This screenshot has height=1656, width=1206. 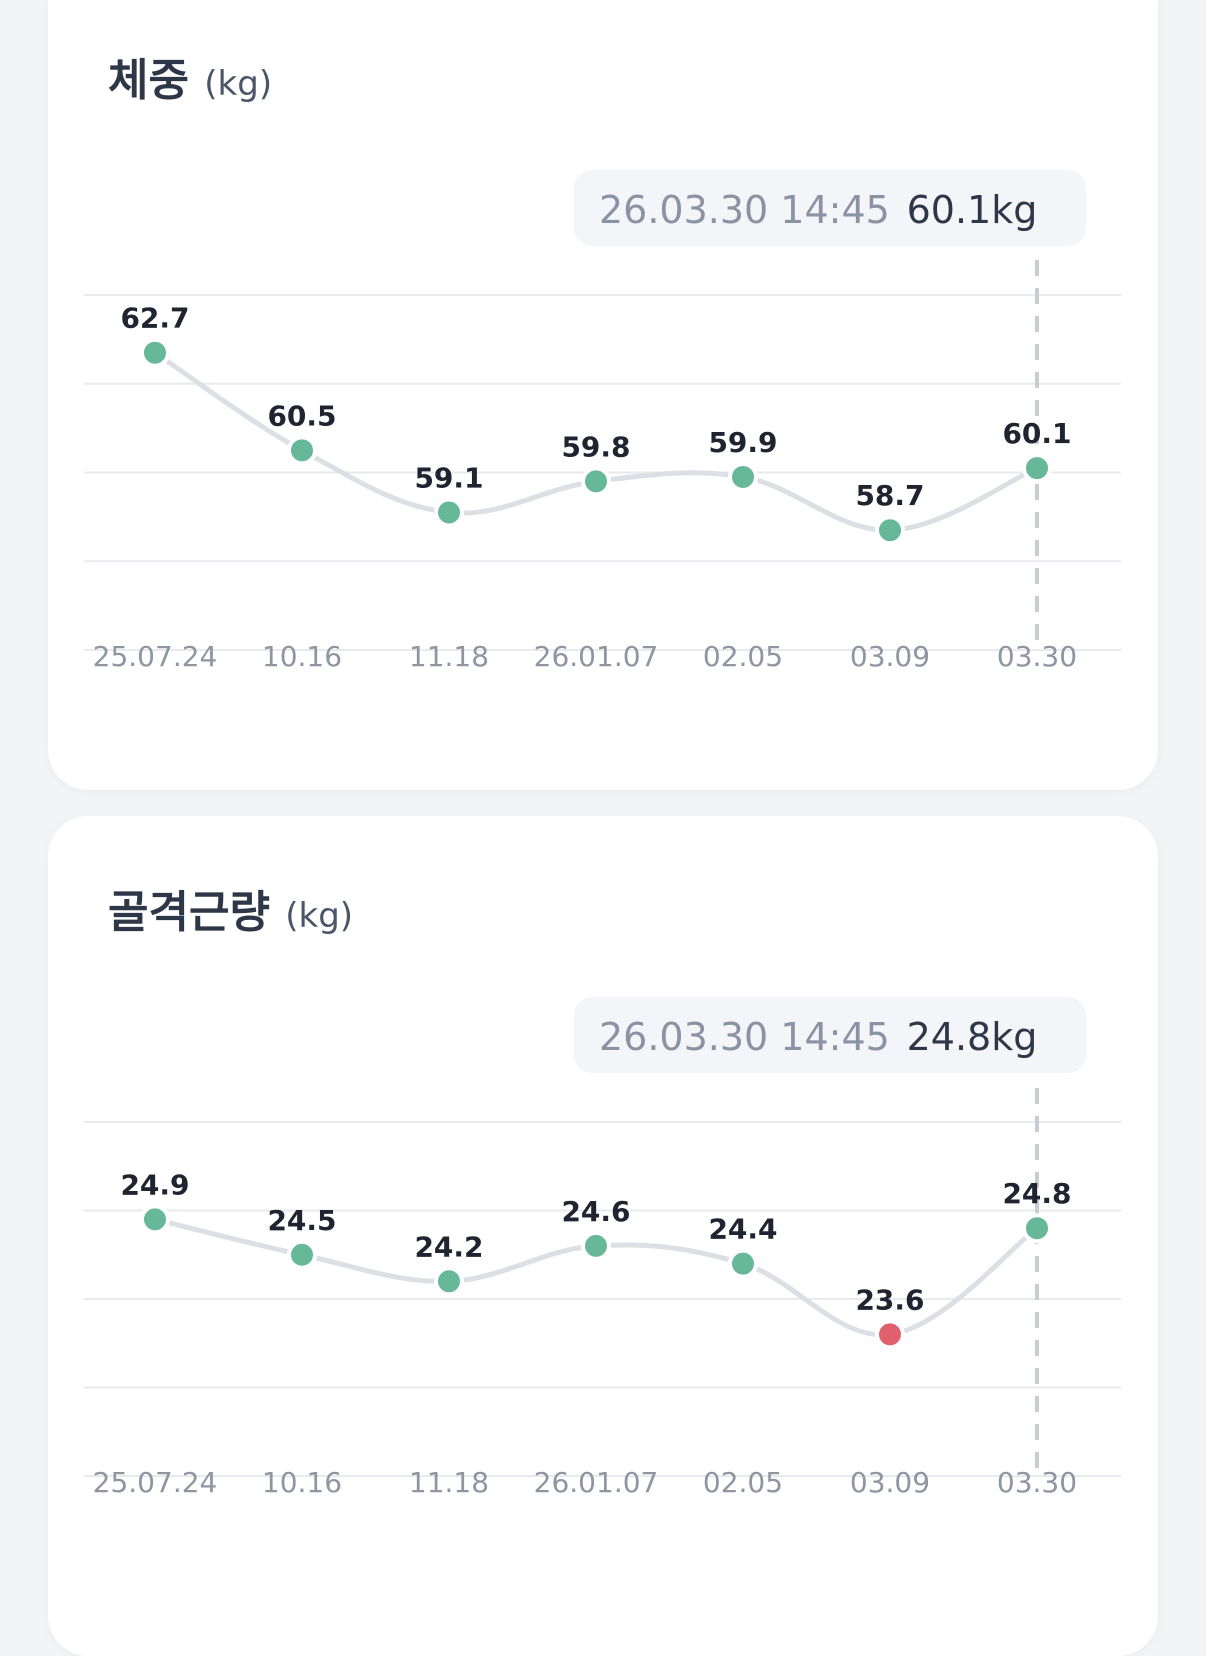 What do you see at coordinates (889, 495) in the screenshot?
I see `data-label: 58.7` at bounding box center [889, 495].